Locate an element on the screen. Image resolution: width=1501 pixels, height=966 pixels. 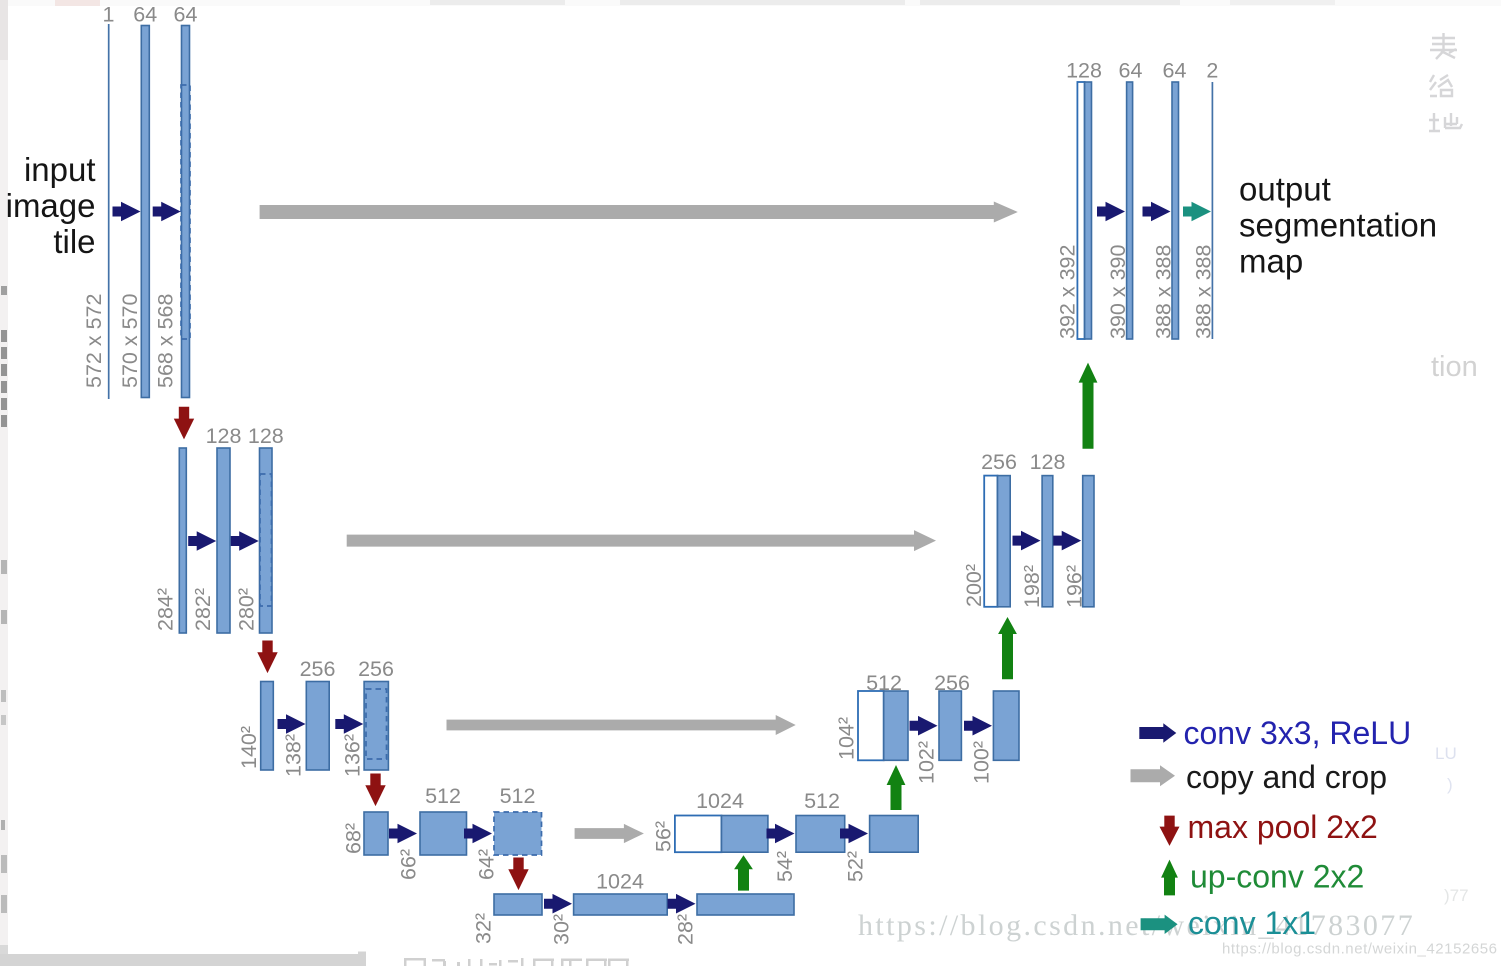
svg-text: tile is located at coordinates (74, 241).